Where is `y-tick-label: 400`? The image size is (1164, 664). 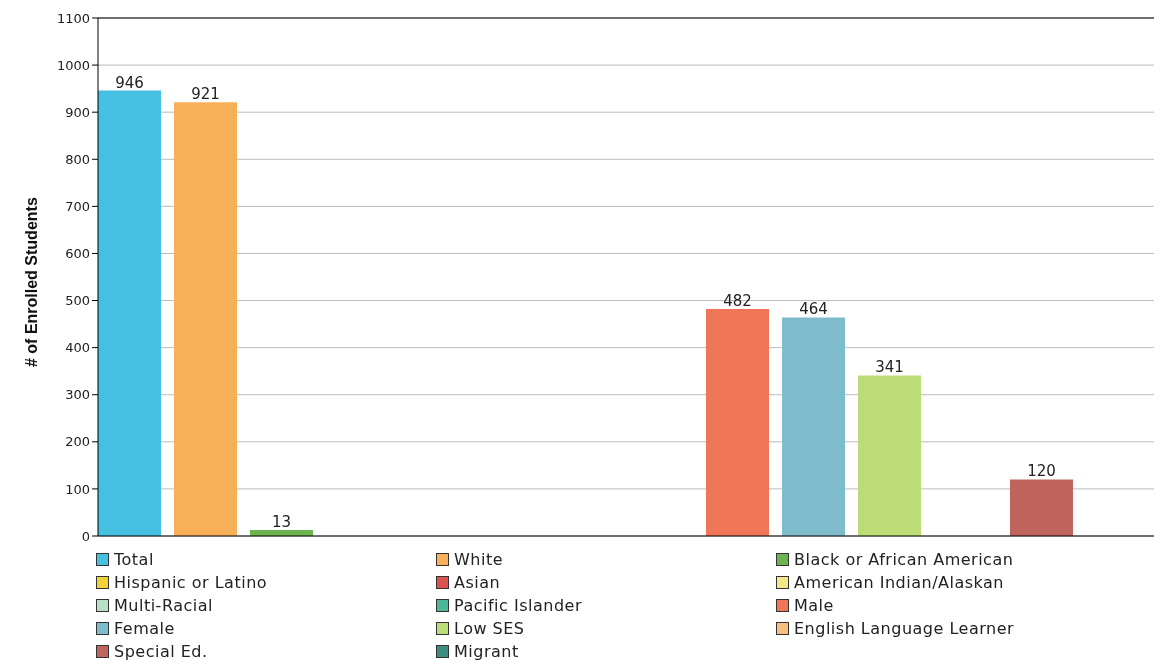 y-tick-label: 400 is located at coordinates (77, 348).